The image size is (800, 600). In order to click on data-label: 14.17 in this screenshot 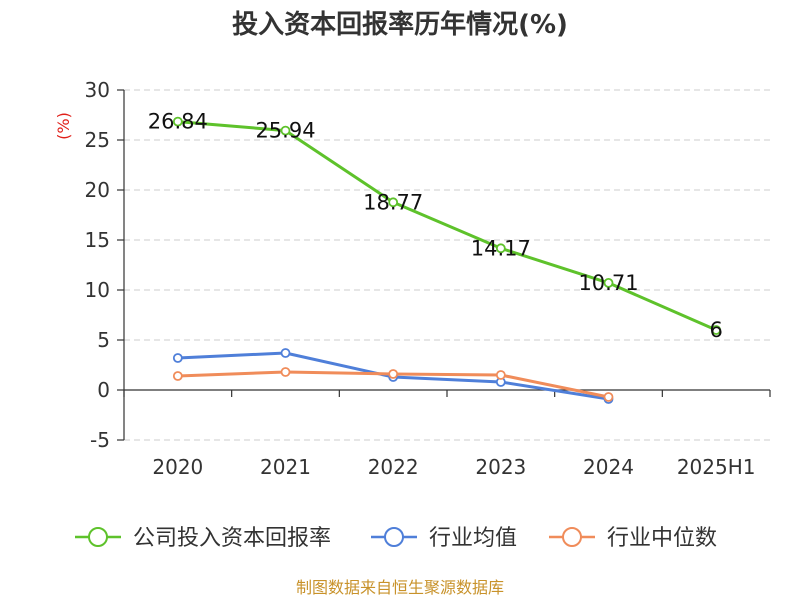, I will do `click(501, 248)`.